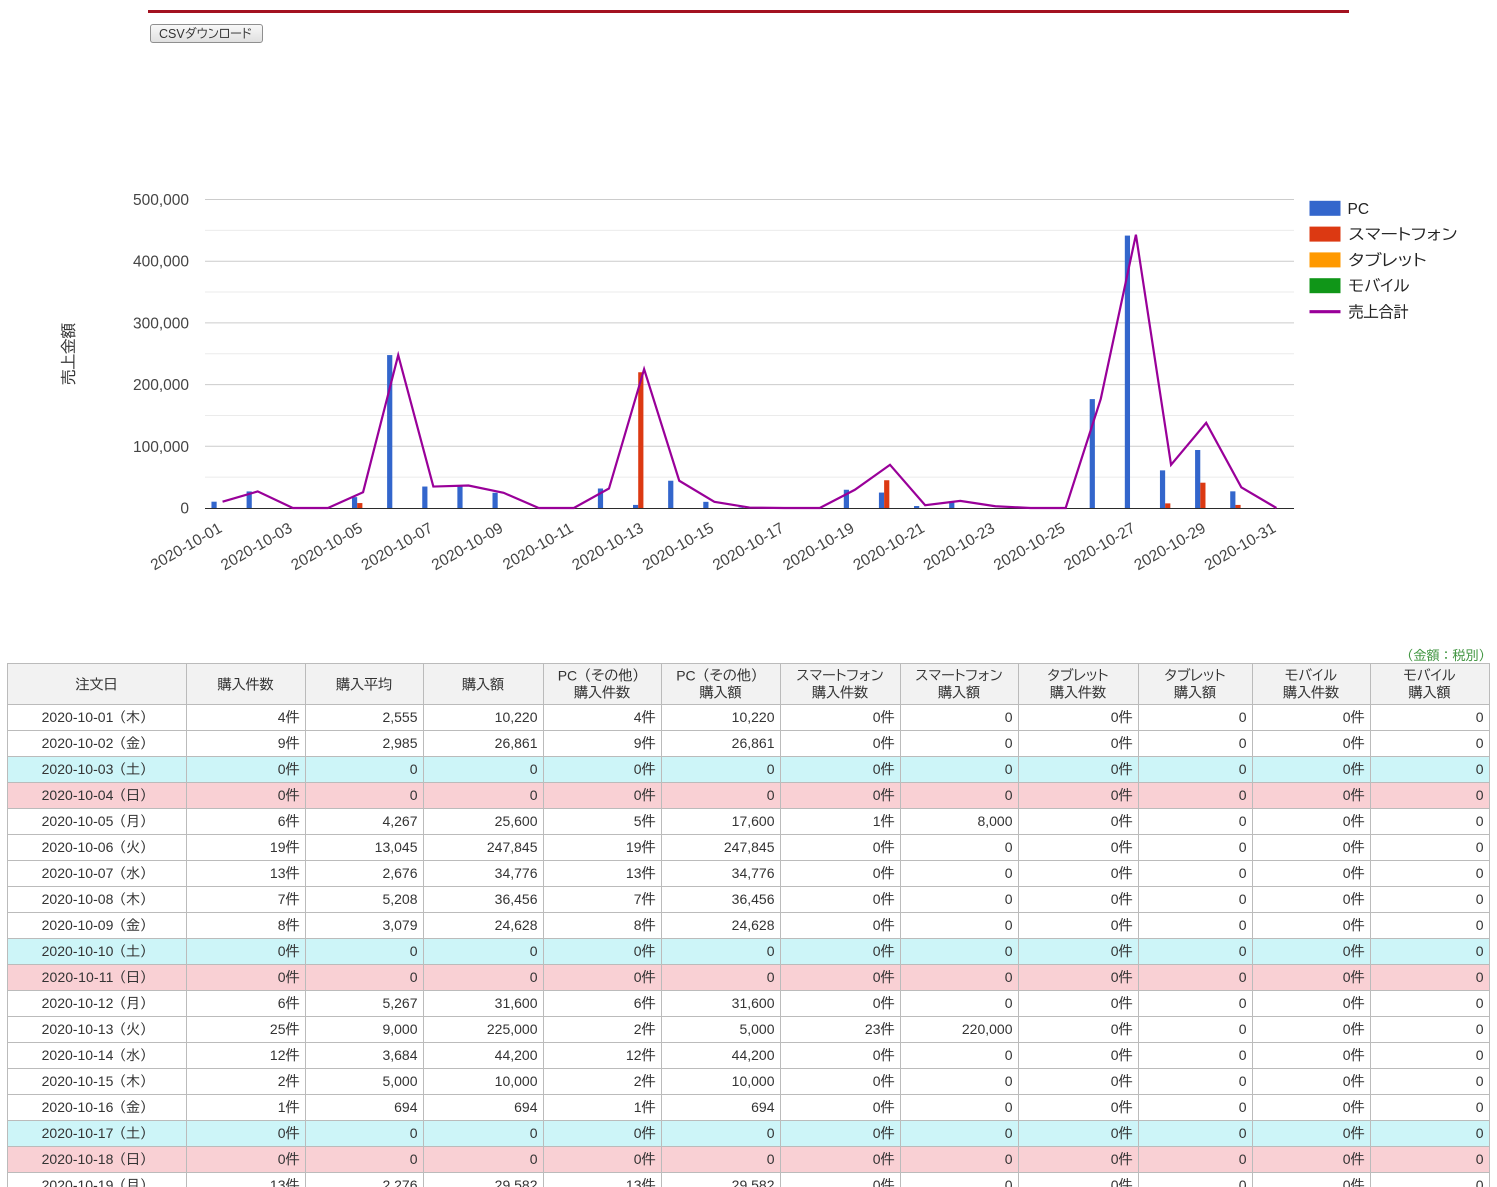 The width and height of the screenshot is (1497, 1187). I want to click on svg-text: 2,676, so click(399, 873).